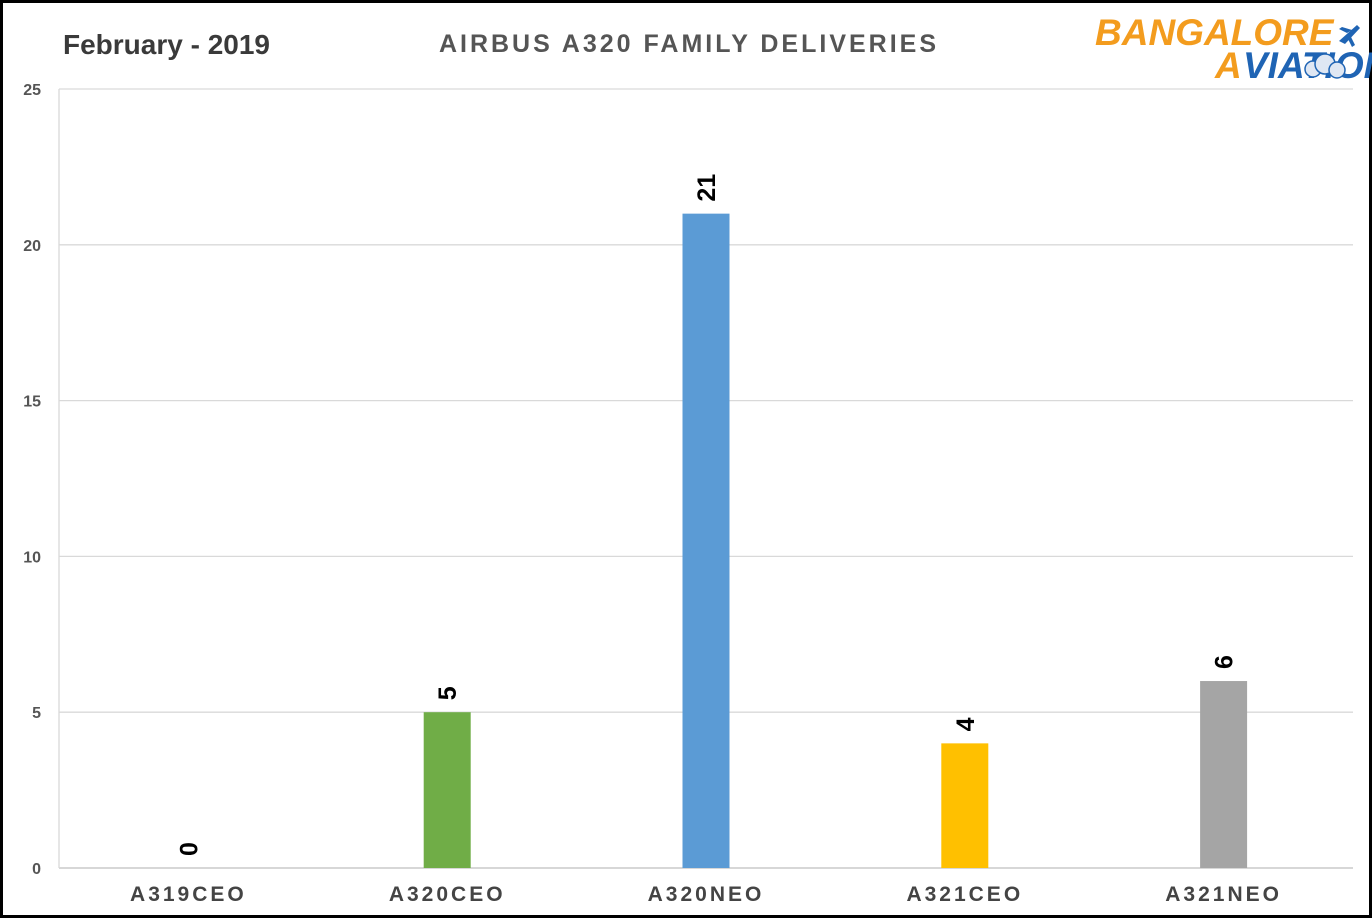  I want to click on data-label-a321neo: 6, so click(1225, 662).